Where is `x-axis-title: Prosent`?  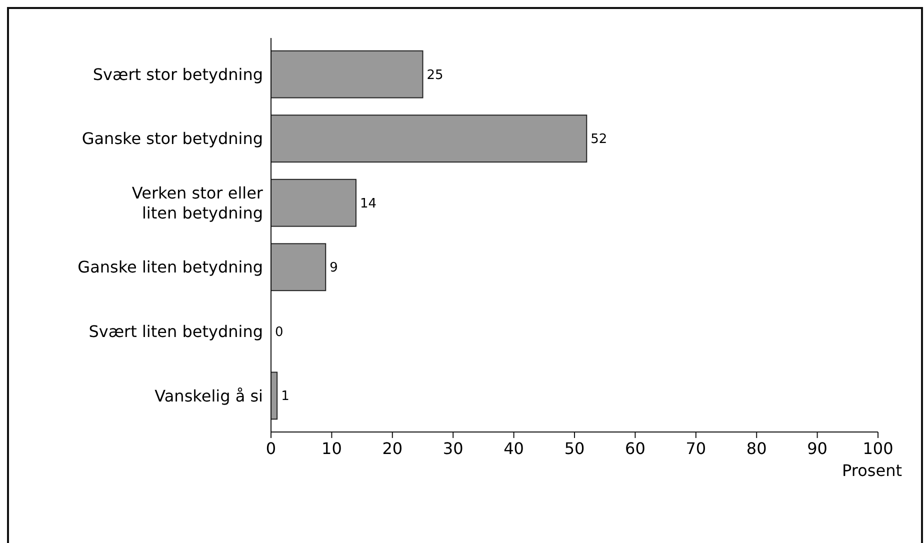
x-axis-title: Prosent is located at coordinates (872, 470).